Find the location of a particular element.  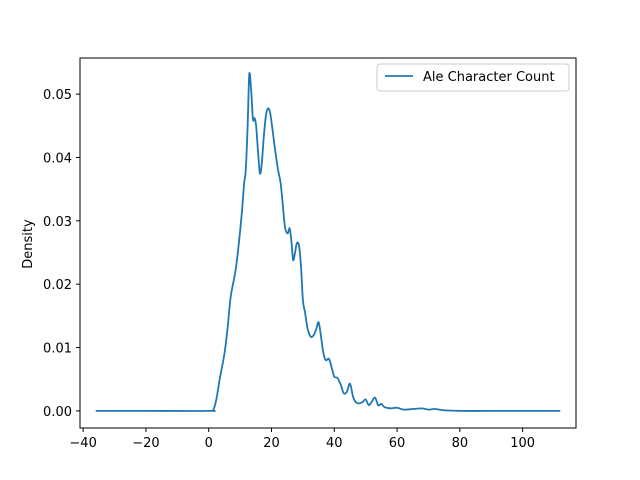

y-tick-label: 0.04 is located at coordinates (57, 158).